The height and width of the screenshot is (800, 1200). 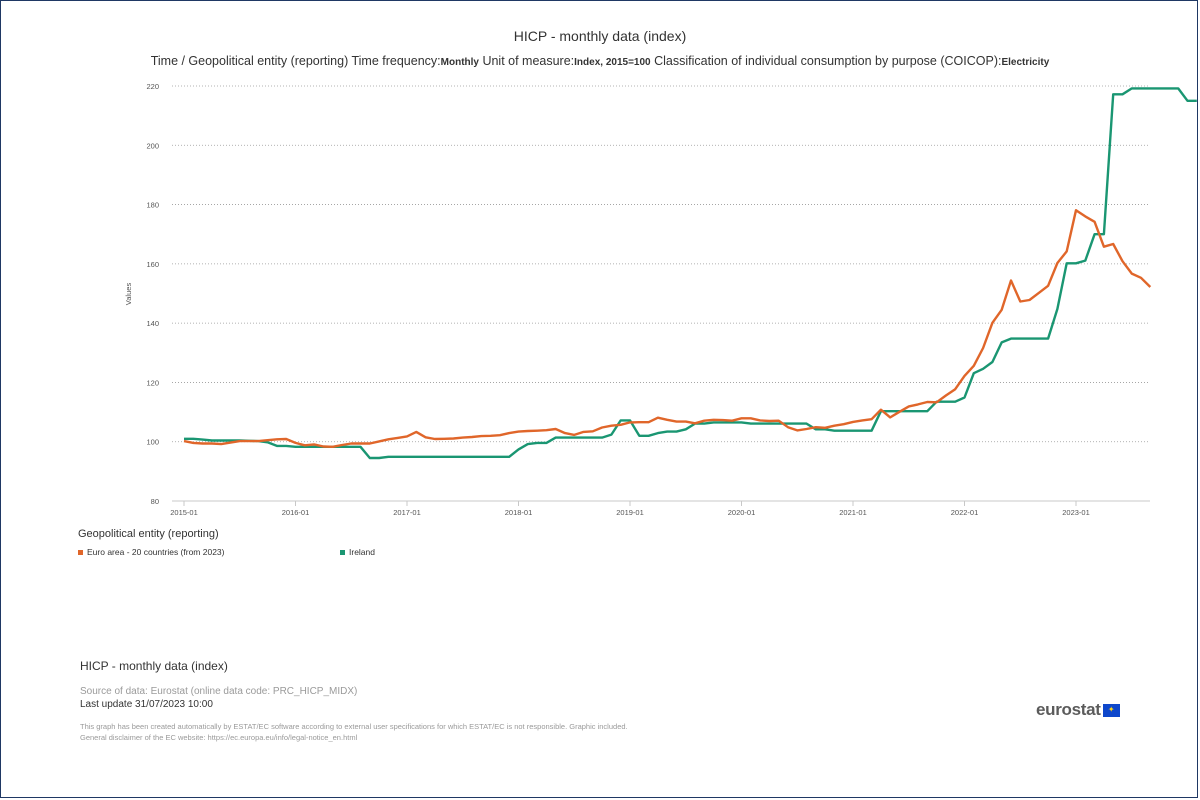 I want to click on legend-label-euro-area: Euro area - 20 countries (from 2023), so click(x=156, y=552).